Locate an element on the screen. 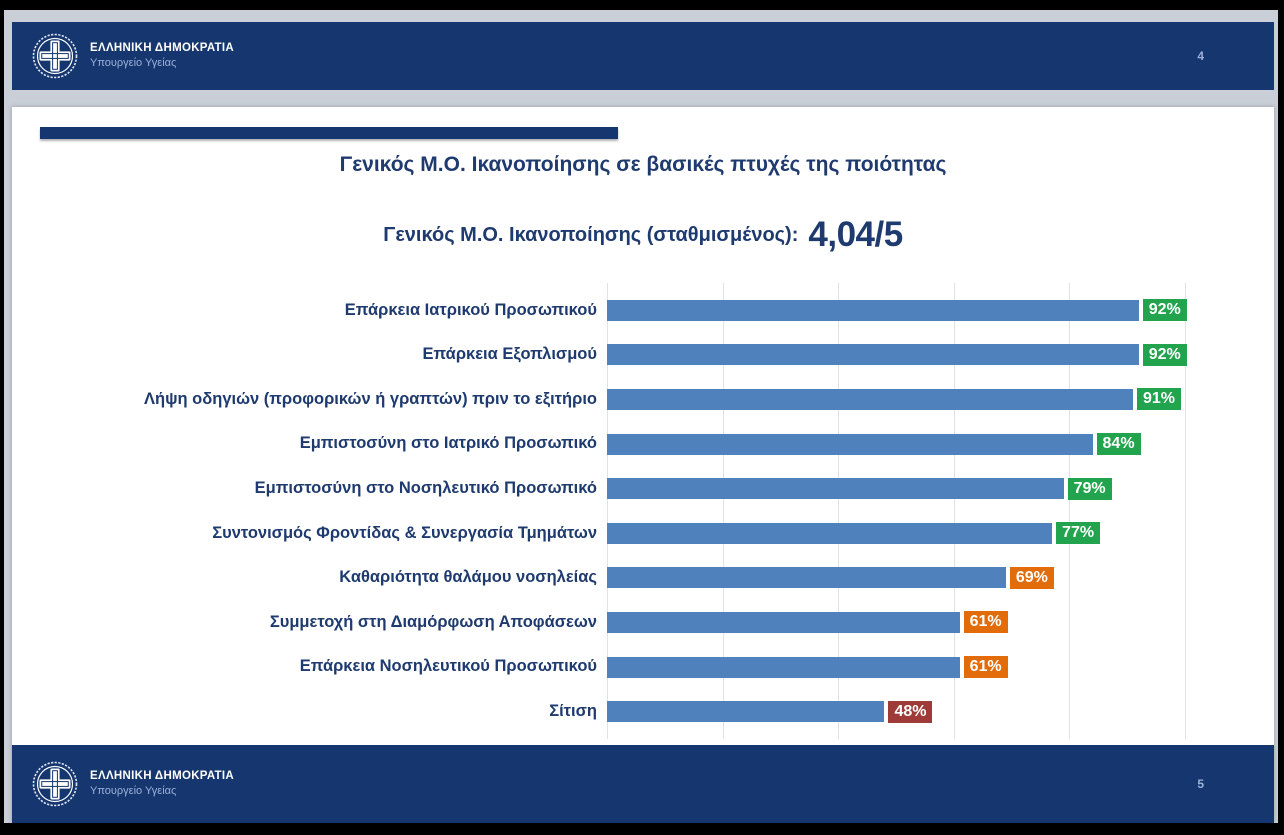  previous-slide-footer-band: ΕΛΛΗΝΙΚΗ ΔΗΜΟΚΡΑΤΙΑ Υπουργείο Υγείας 4 is located at coordinates (643, 56).